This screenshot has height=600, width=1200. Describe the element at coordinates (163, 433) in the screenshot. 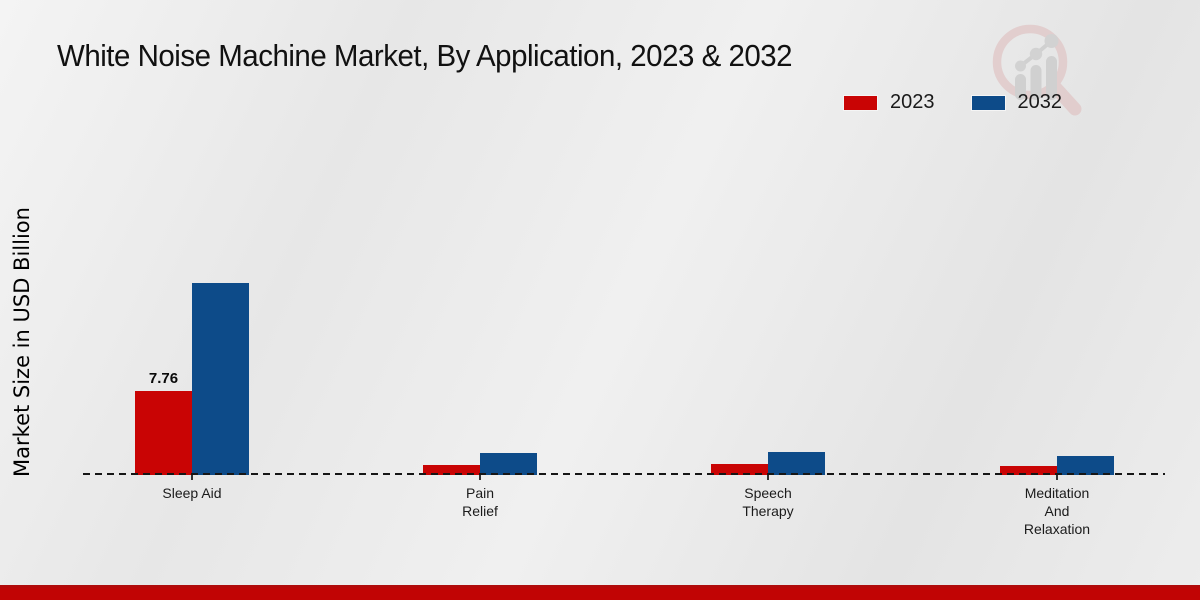

I see `bar-2023-sleep-aid` at that location.